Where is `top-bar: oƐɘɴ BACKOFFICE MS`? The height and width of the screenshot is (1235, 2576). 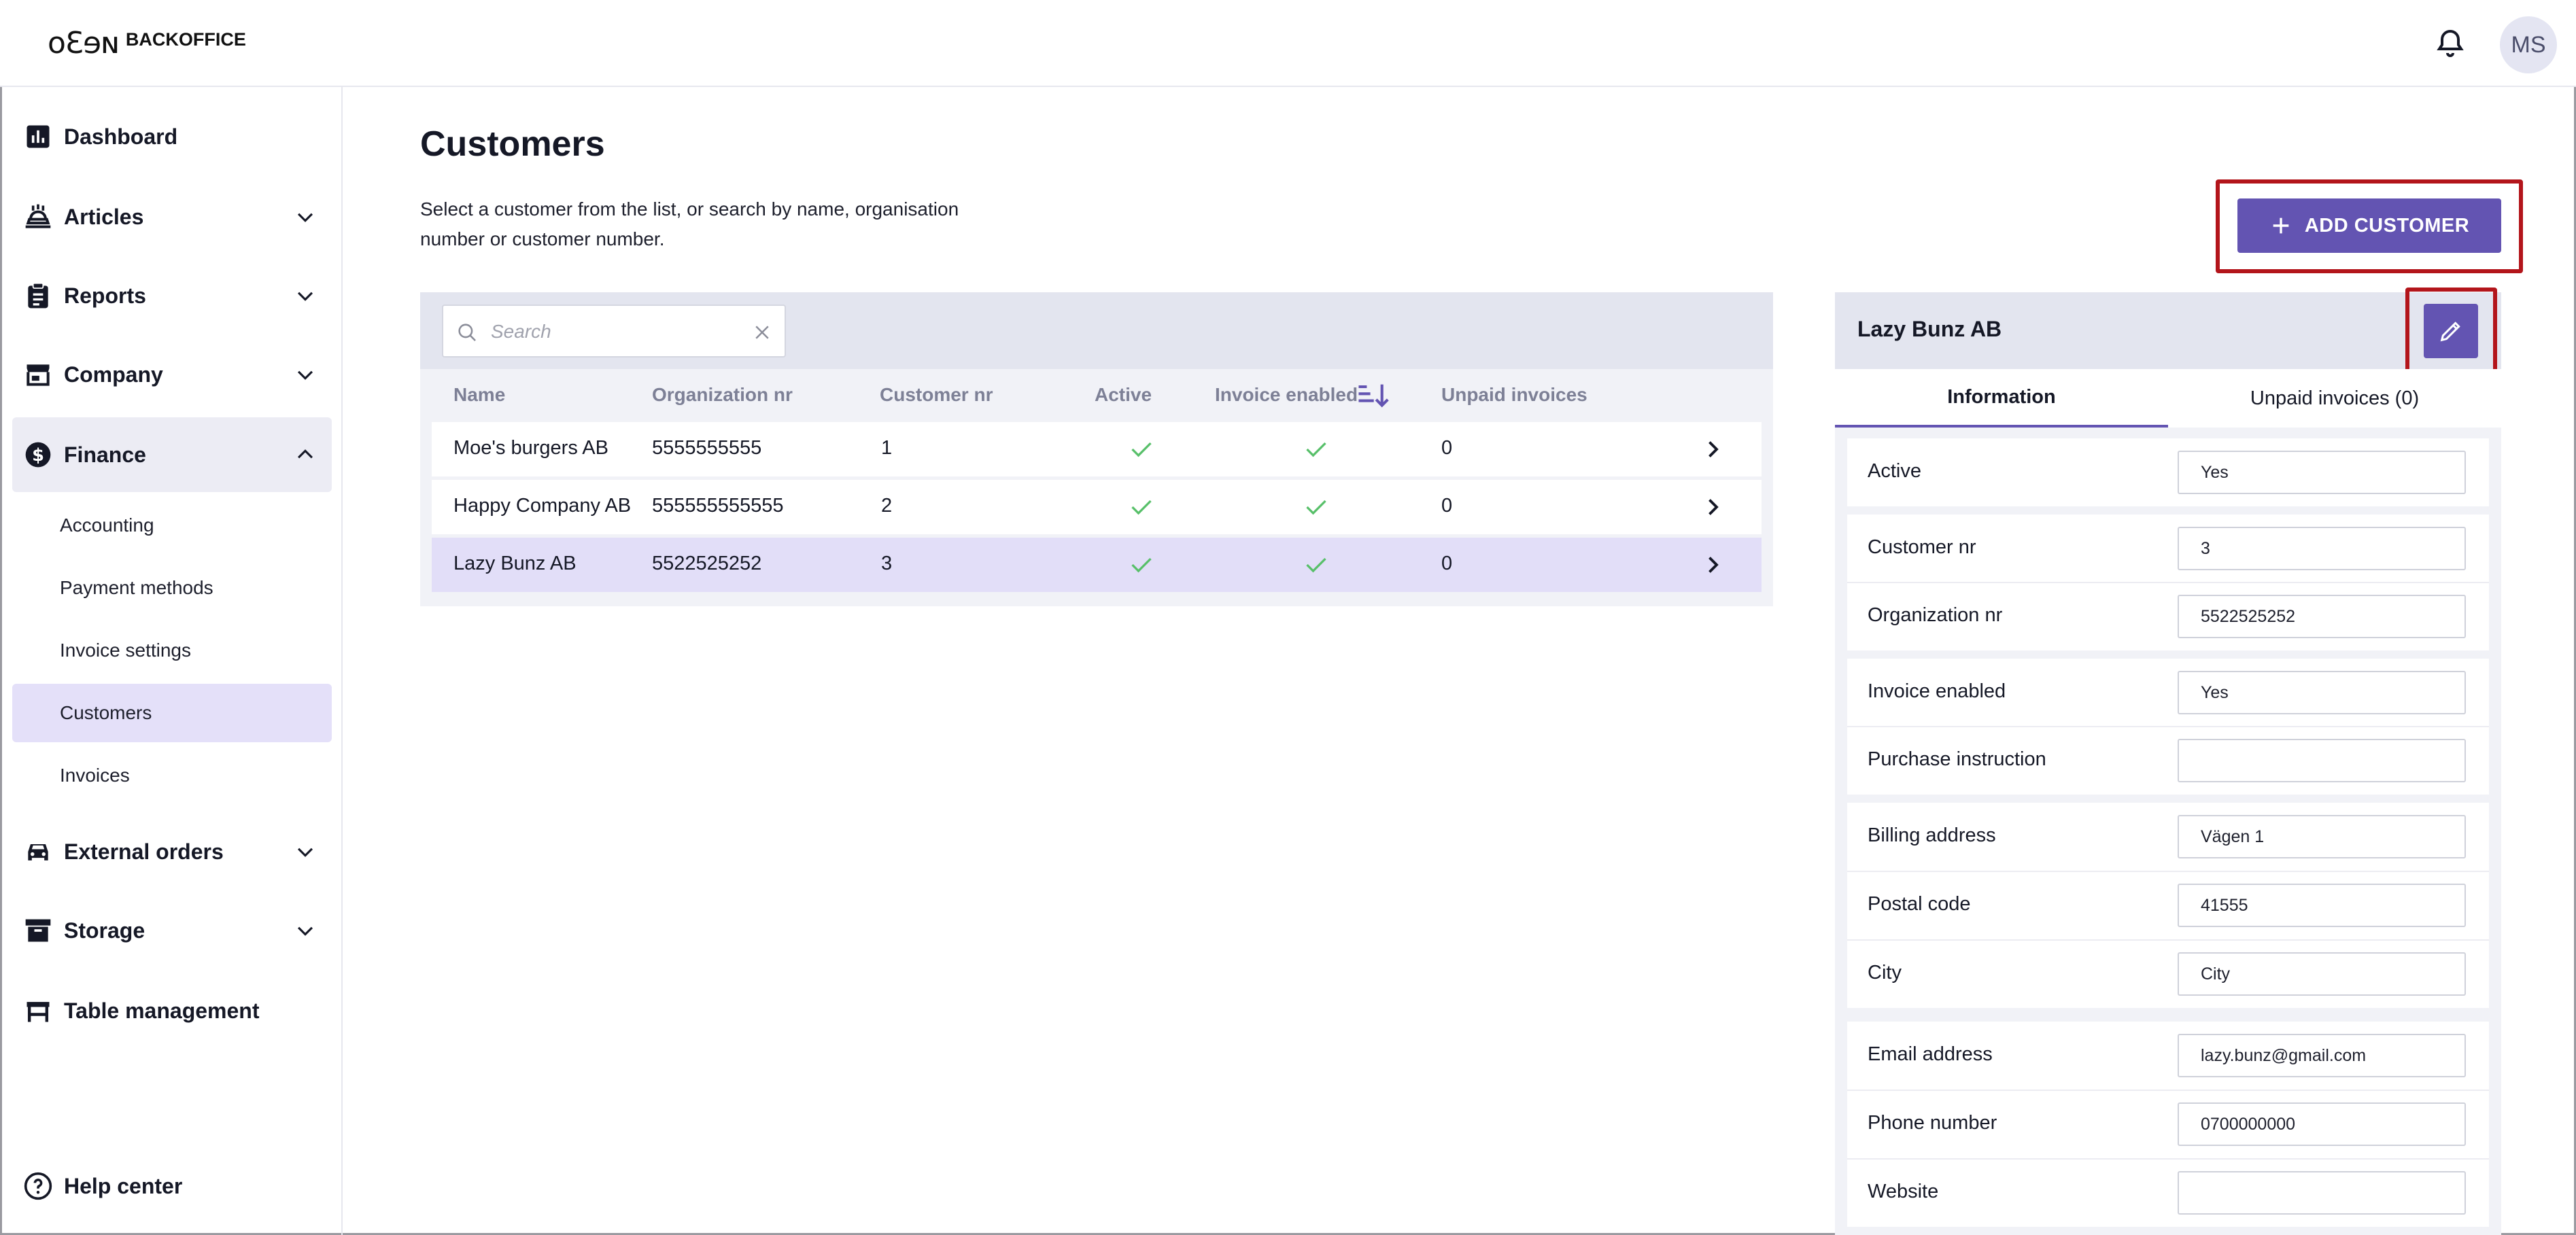
top-bar: oƐɘɴ BACKOFFICE MS is located at coordinates (1288, 43).